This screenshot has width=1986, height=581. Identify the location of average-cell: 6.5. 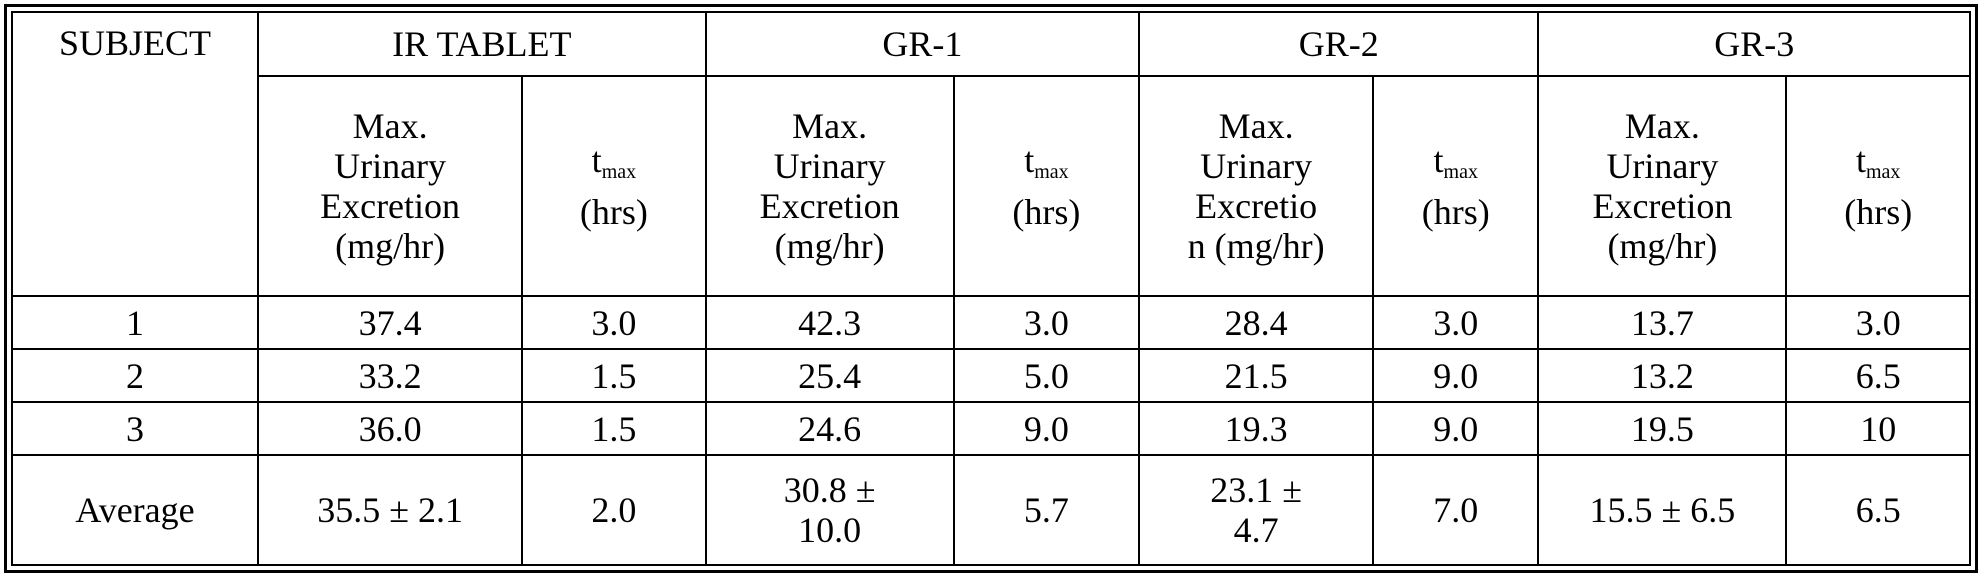
(1878, 510).